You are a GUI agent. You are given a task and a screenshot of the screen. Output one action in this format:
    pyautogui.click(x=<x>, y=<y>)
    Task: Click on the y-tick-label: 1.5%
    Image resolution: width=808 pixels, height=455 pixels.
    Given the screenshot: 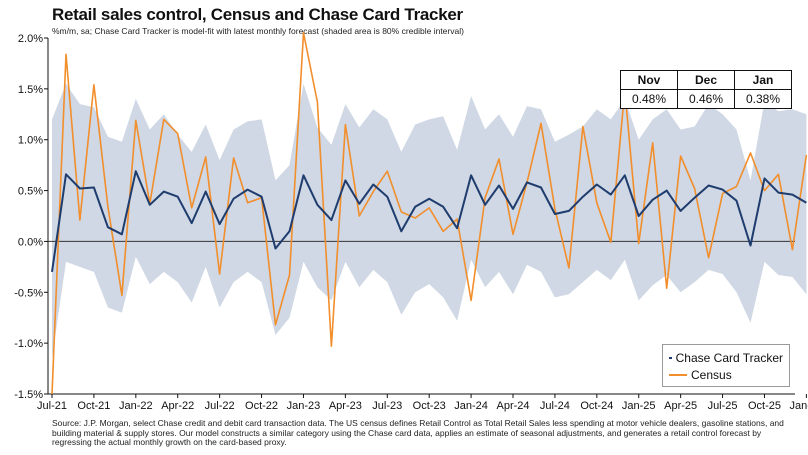 What is the action you would take?
    pyautogui.click(x=30, y=90)
    